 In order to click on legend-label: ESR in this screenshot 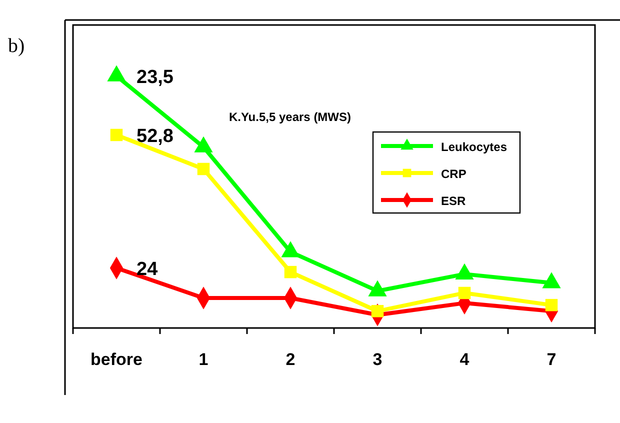, I will do `click(453, 201)`.